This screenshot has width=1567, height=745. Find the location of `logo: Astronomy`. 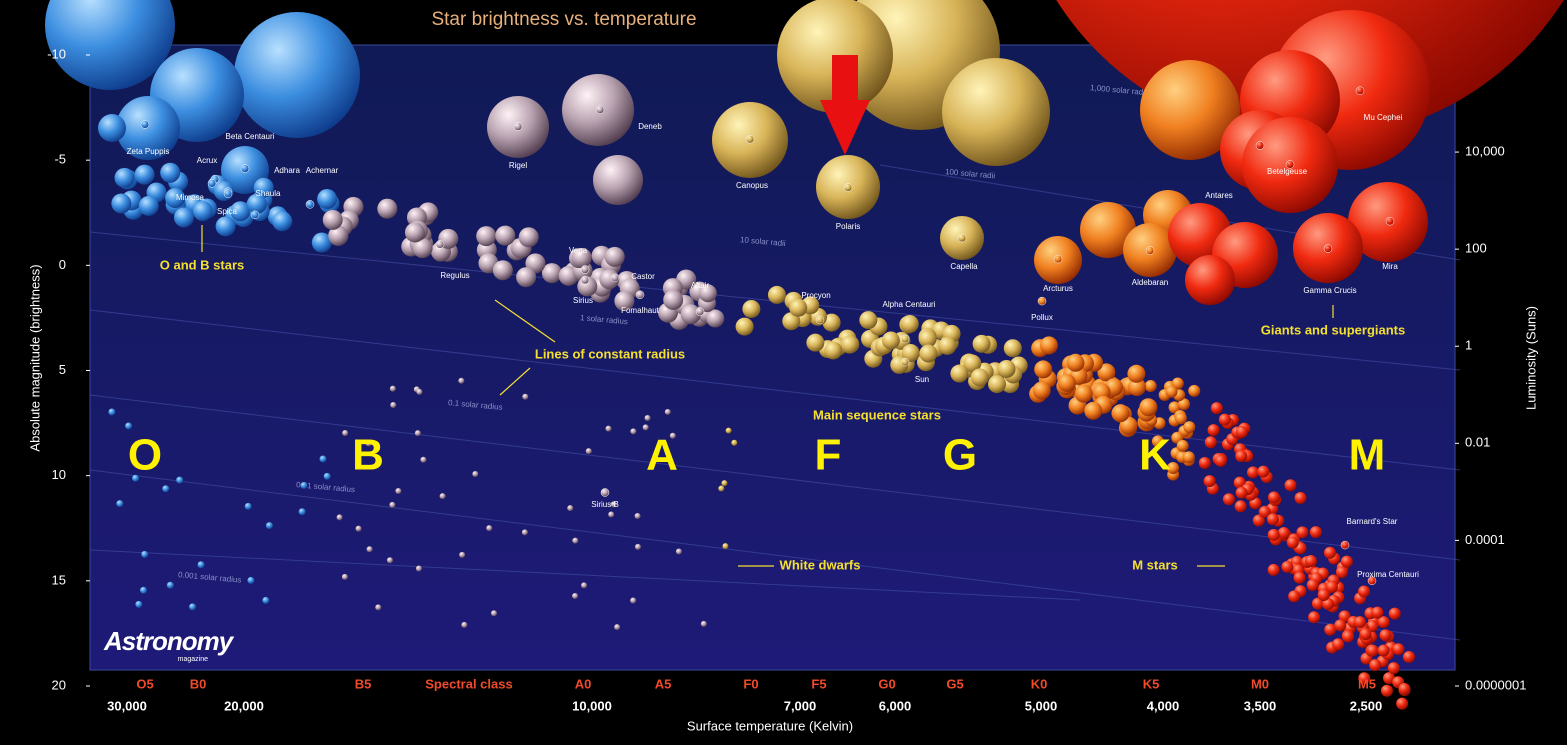

logo: Astronomy is located at coordinates (169, 641).